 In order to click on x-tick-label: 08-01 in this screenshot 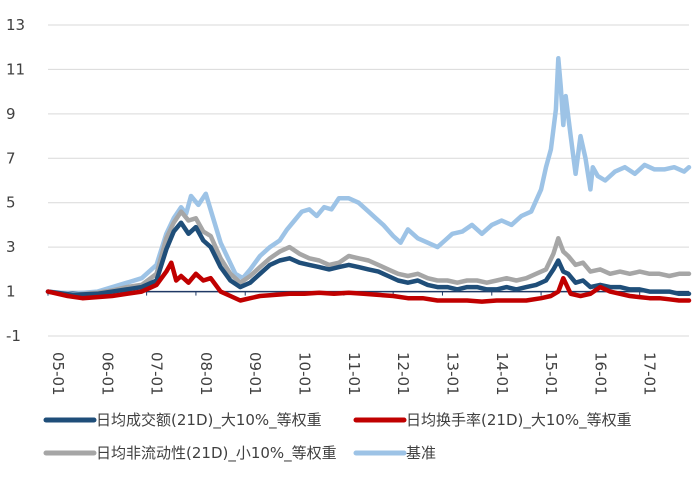, I will do `click(206, 374)`.